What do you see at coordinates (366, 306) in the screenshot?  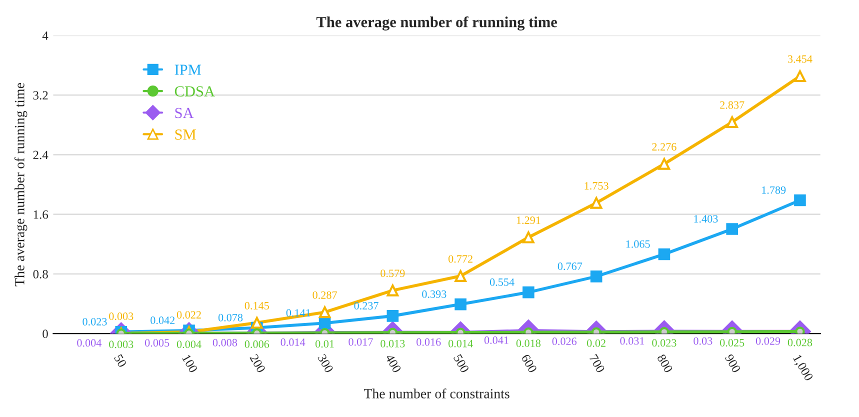 I see `data-label: 0.237` at bounding box center [366, 306].